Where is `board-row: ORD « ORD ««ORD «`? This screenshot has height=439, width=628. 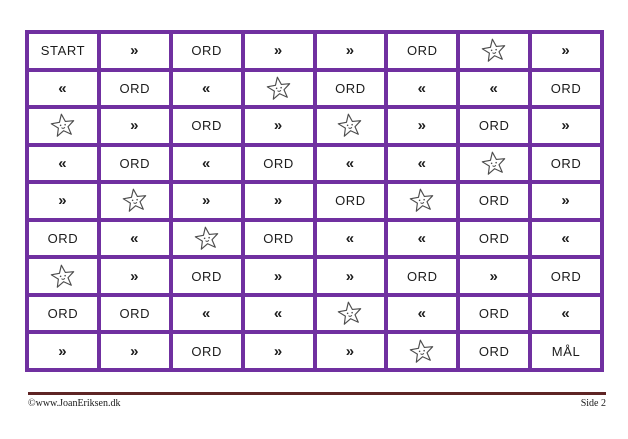 board-row: ORD « ORD ««ORD « is located at coordinates (314, 238).